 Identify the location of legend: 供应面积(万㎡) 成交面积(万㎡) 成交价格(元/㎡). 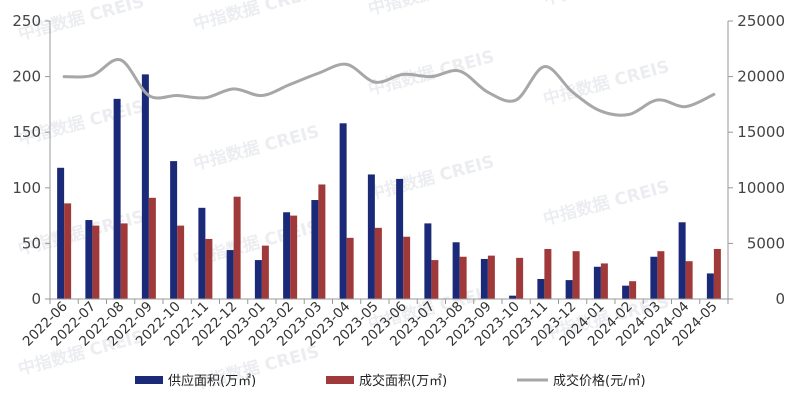
(390, 381).